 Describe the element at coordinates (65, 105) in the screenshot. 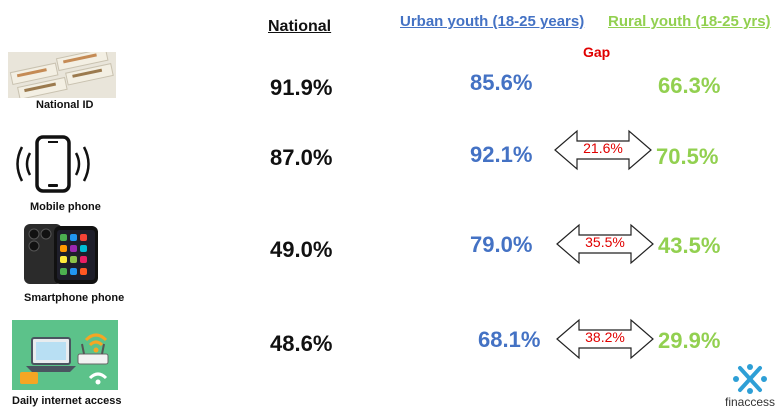

I see `row-label-national-id: National ID` at that location.